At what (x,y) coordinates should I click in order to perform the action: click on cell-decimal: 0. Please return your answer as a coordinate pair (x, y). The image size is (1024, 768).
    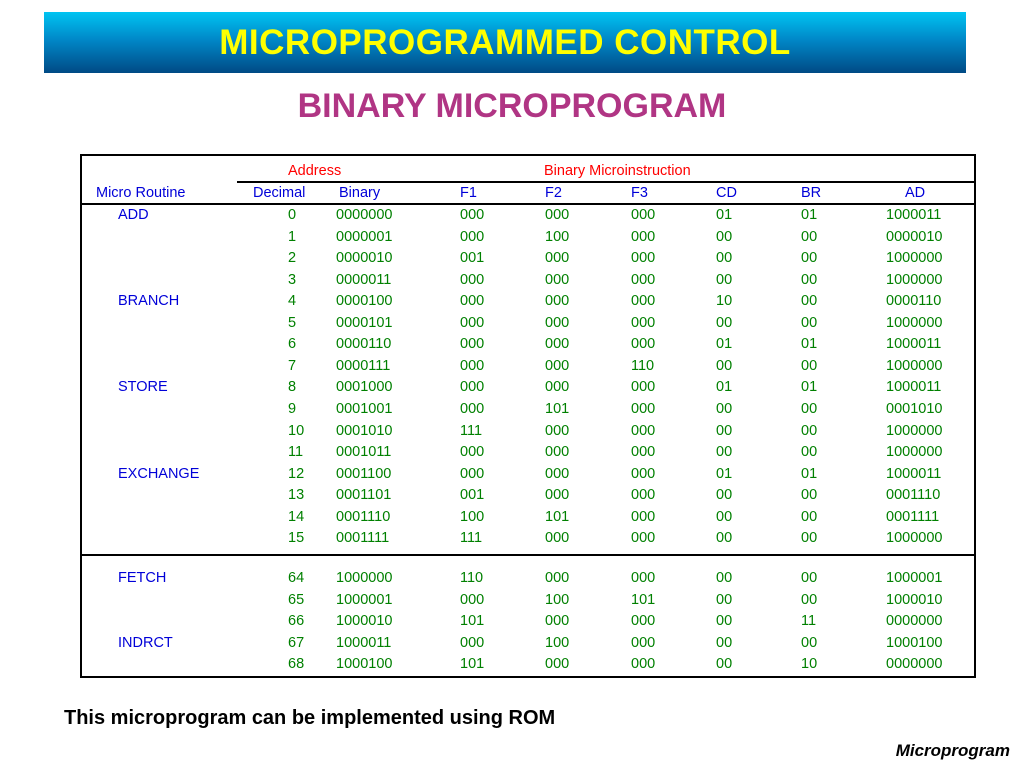
    Looking at the image, I should click on (292, 215).